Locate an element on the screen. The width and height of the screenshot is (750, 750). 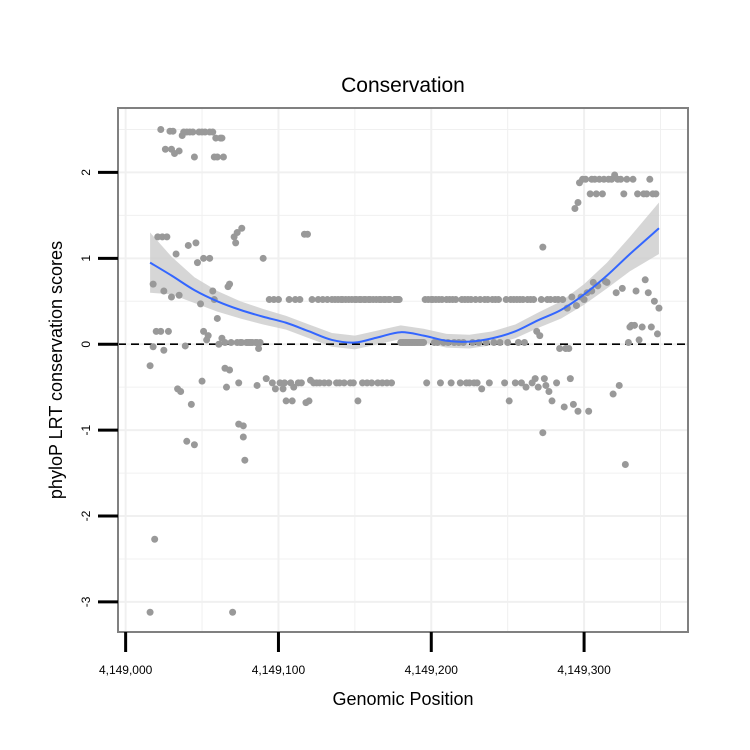
chart-title: Conservation is located at coordinates (403, 85).